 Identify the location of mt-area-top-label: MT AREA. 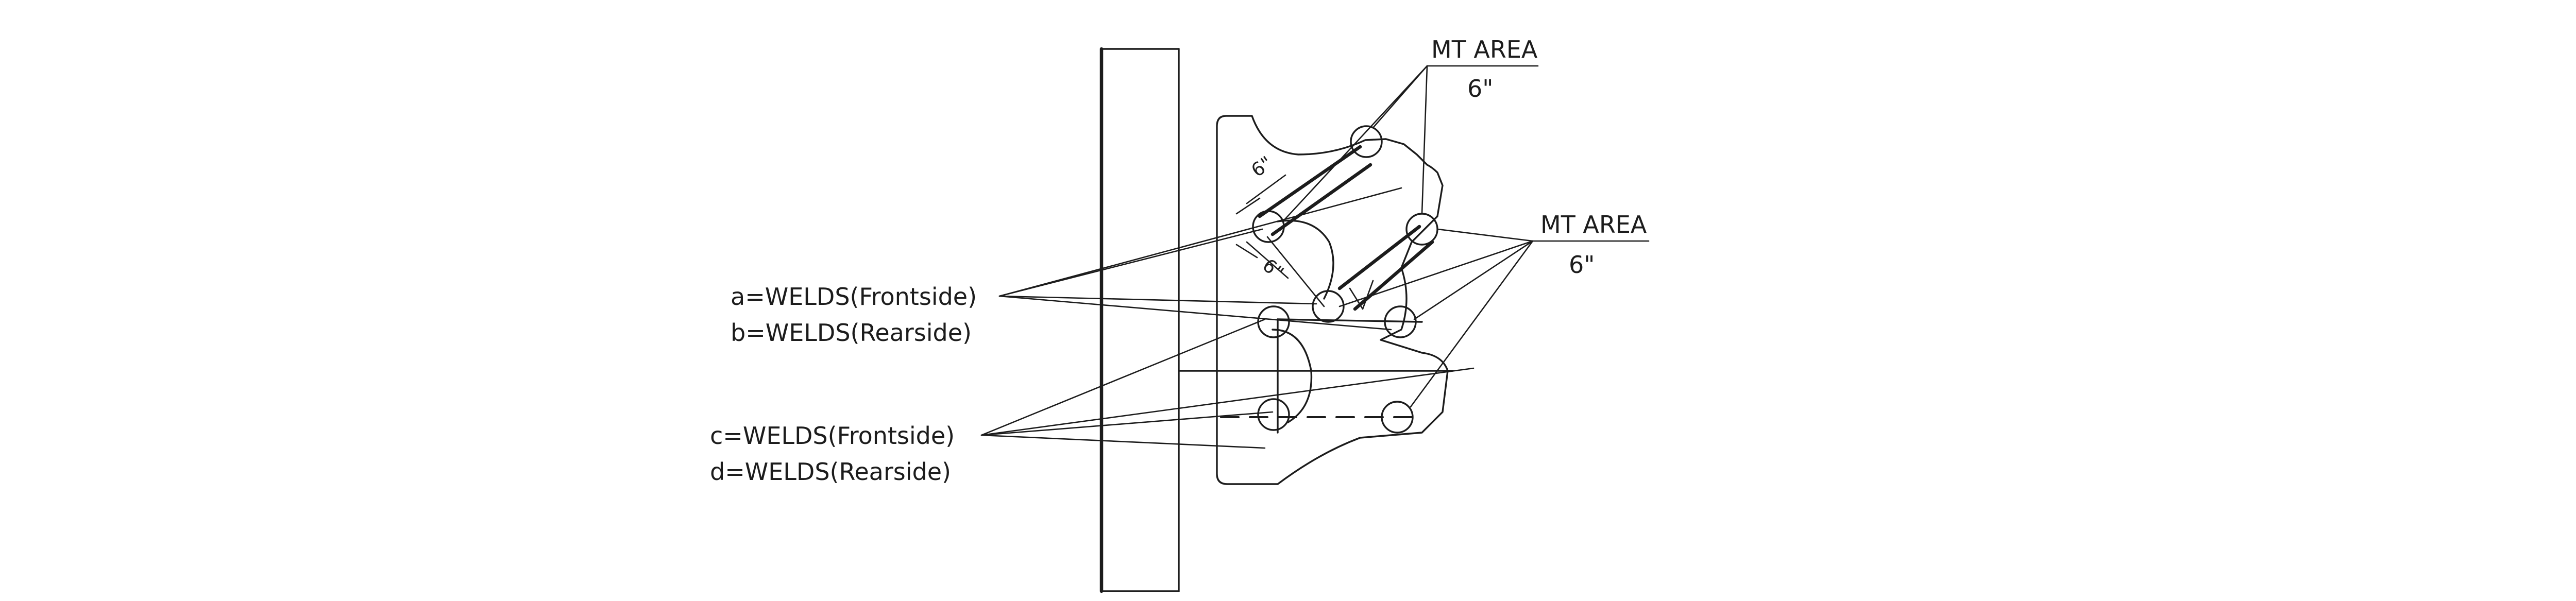
(1484, 50).